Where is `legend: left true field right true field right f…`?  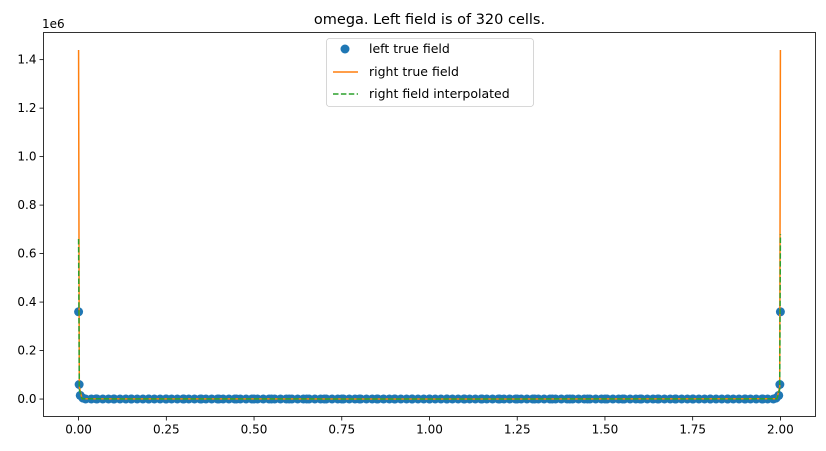
legend: left true field right true field right f… is located at coordinates (430, 72).